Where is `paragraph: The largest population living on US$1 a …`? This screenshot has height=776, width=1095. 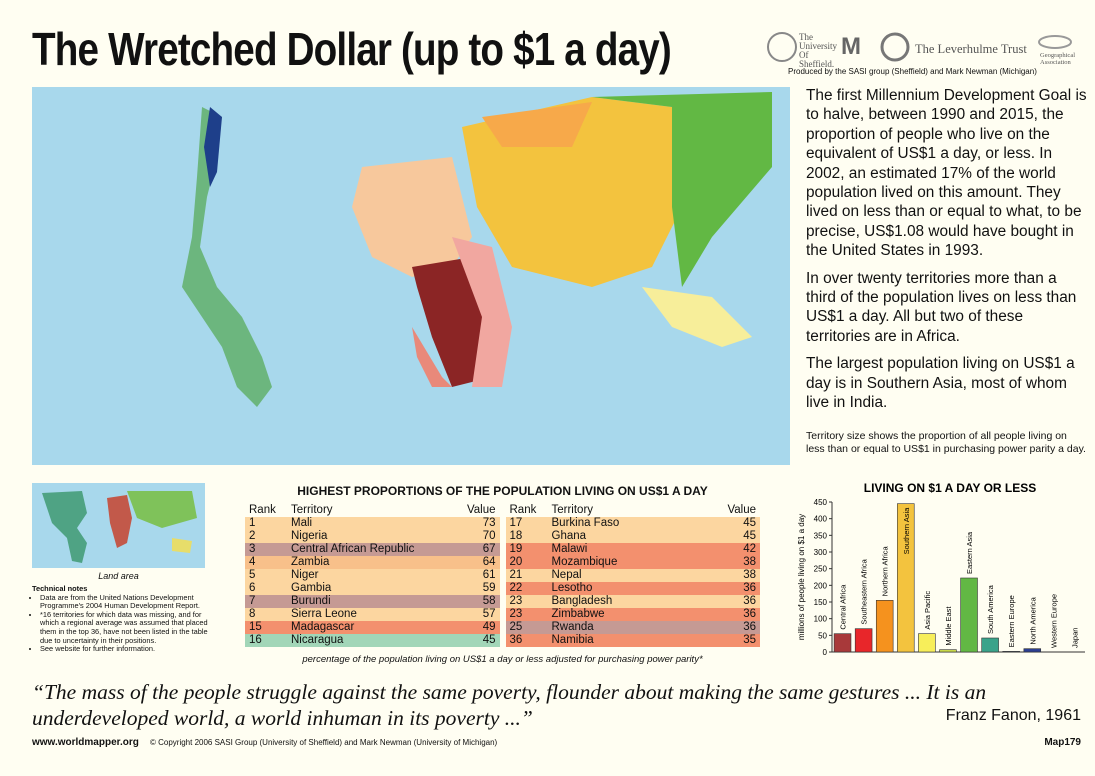 paragraph: The largest population living on US$1 a … is located at coordinates (940, 383).